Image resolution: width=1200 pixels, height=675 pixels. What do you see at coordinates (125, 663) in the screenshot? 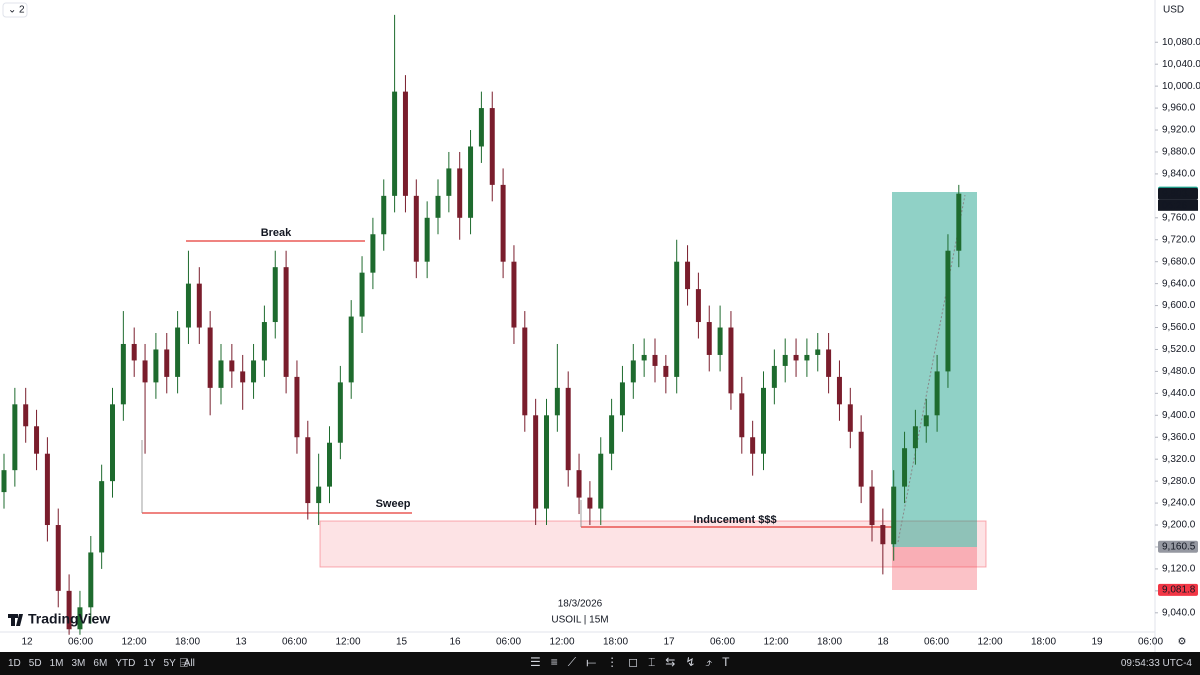
I see `range-button: YTD` at bounding box center [125, 663].